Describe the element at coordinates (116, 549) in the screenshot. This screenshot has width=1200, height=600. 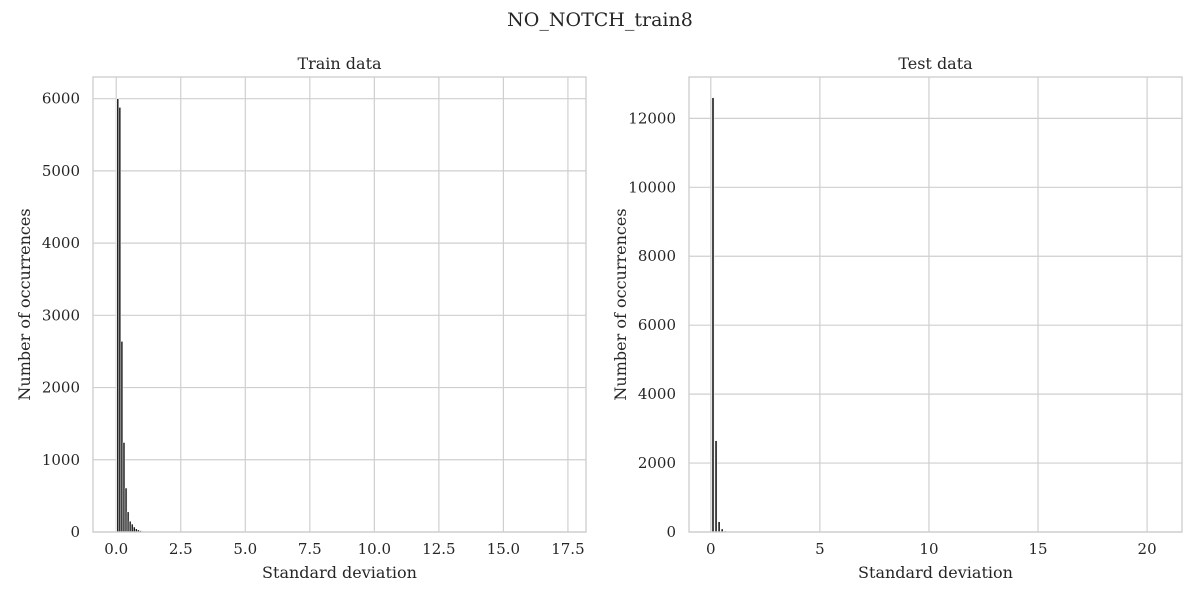
I see `train-x-tick-label: 0.0` at that location.